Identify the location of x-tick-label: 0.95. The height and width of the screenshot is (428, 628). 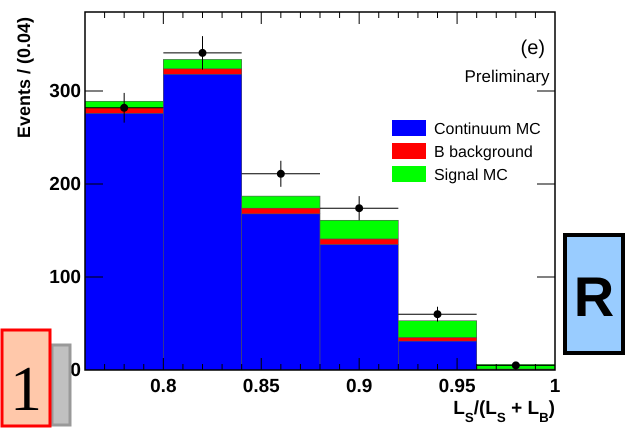
(457, 386).